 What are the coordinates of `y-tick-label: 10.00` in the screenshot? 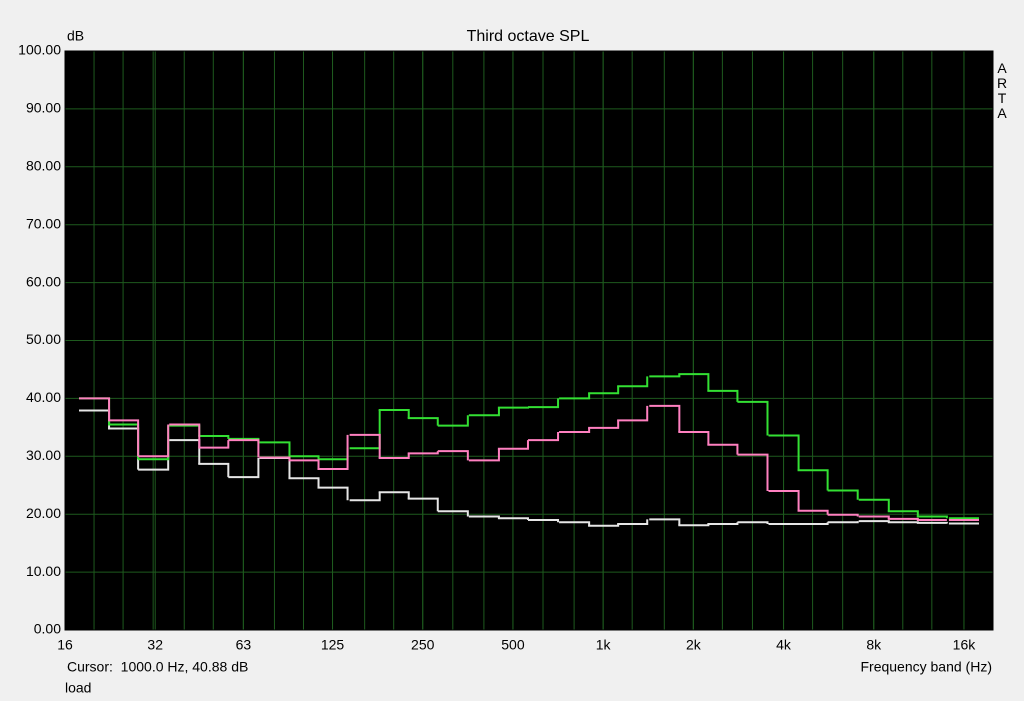 It's located at (43, 571).